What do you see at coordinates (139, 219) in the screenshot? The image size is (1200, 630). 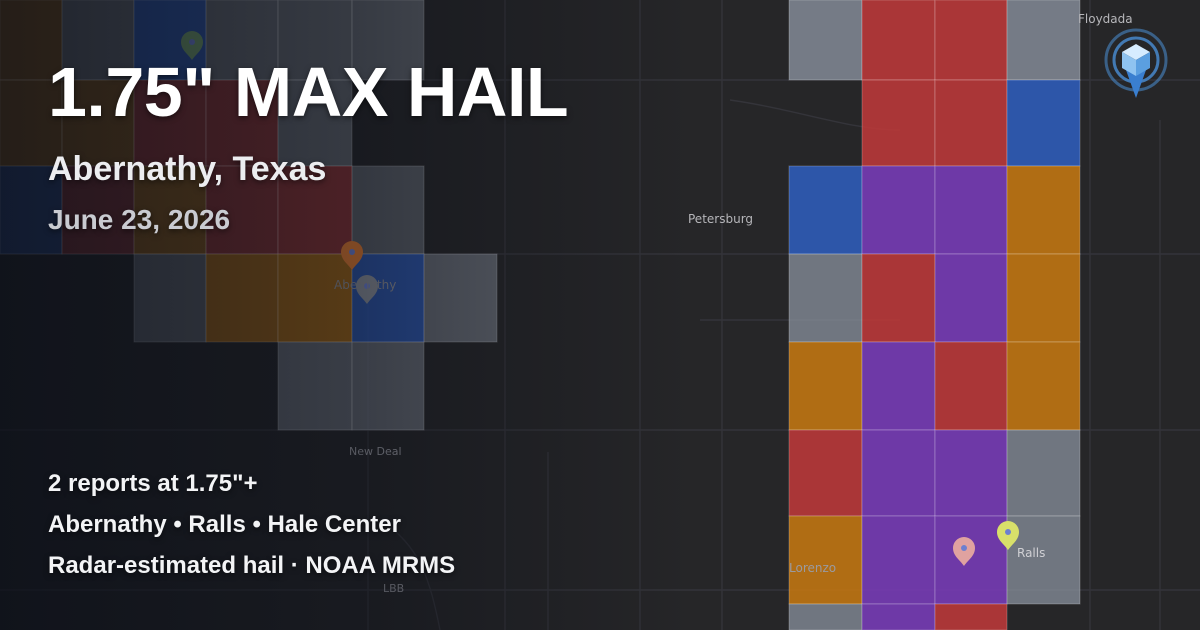 I see `event-date: June 23, 2026` at bounding box center [139, 219].